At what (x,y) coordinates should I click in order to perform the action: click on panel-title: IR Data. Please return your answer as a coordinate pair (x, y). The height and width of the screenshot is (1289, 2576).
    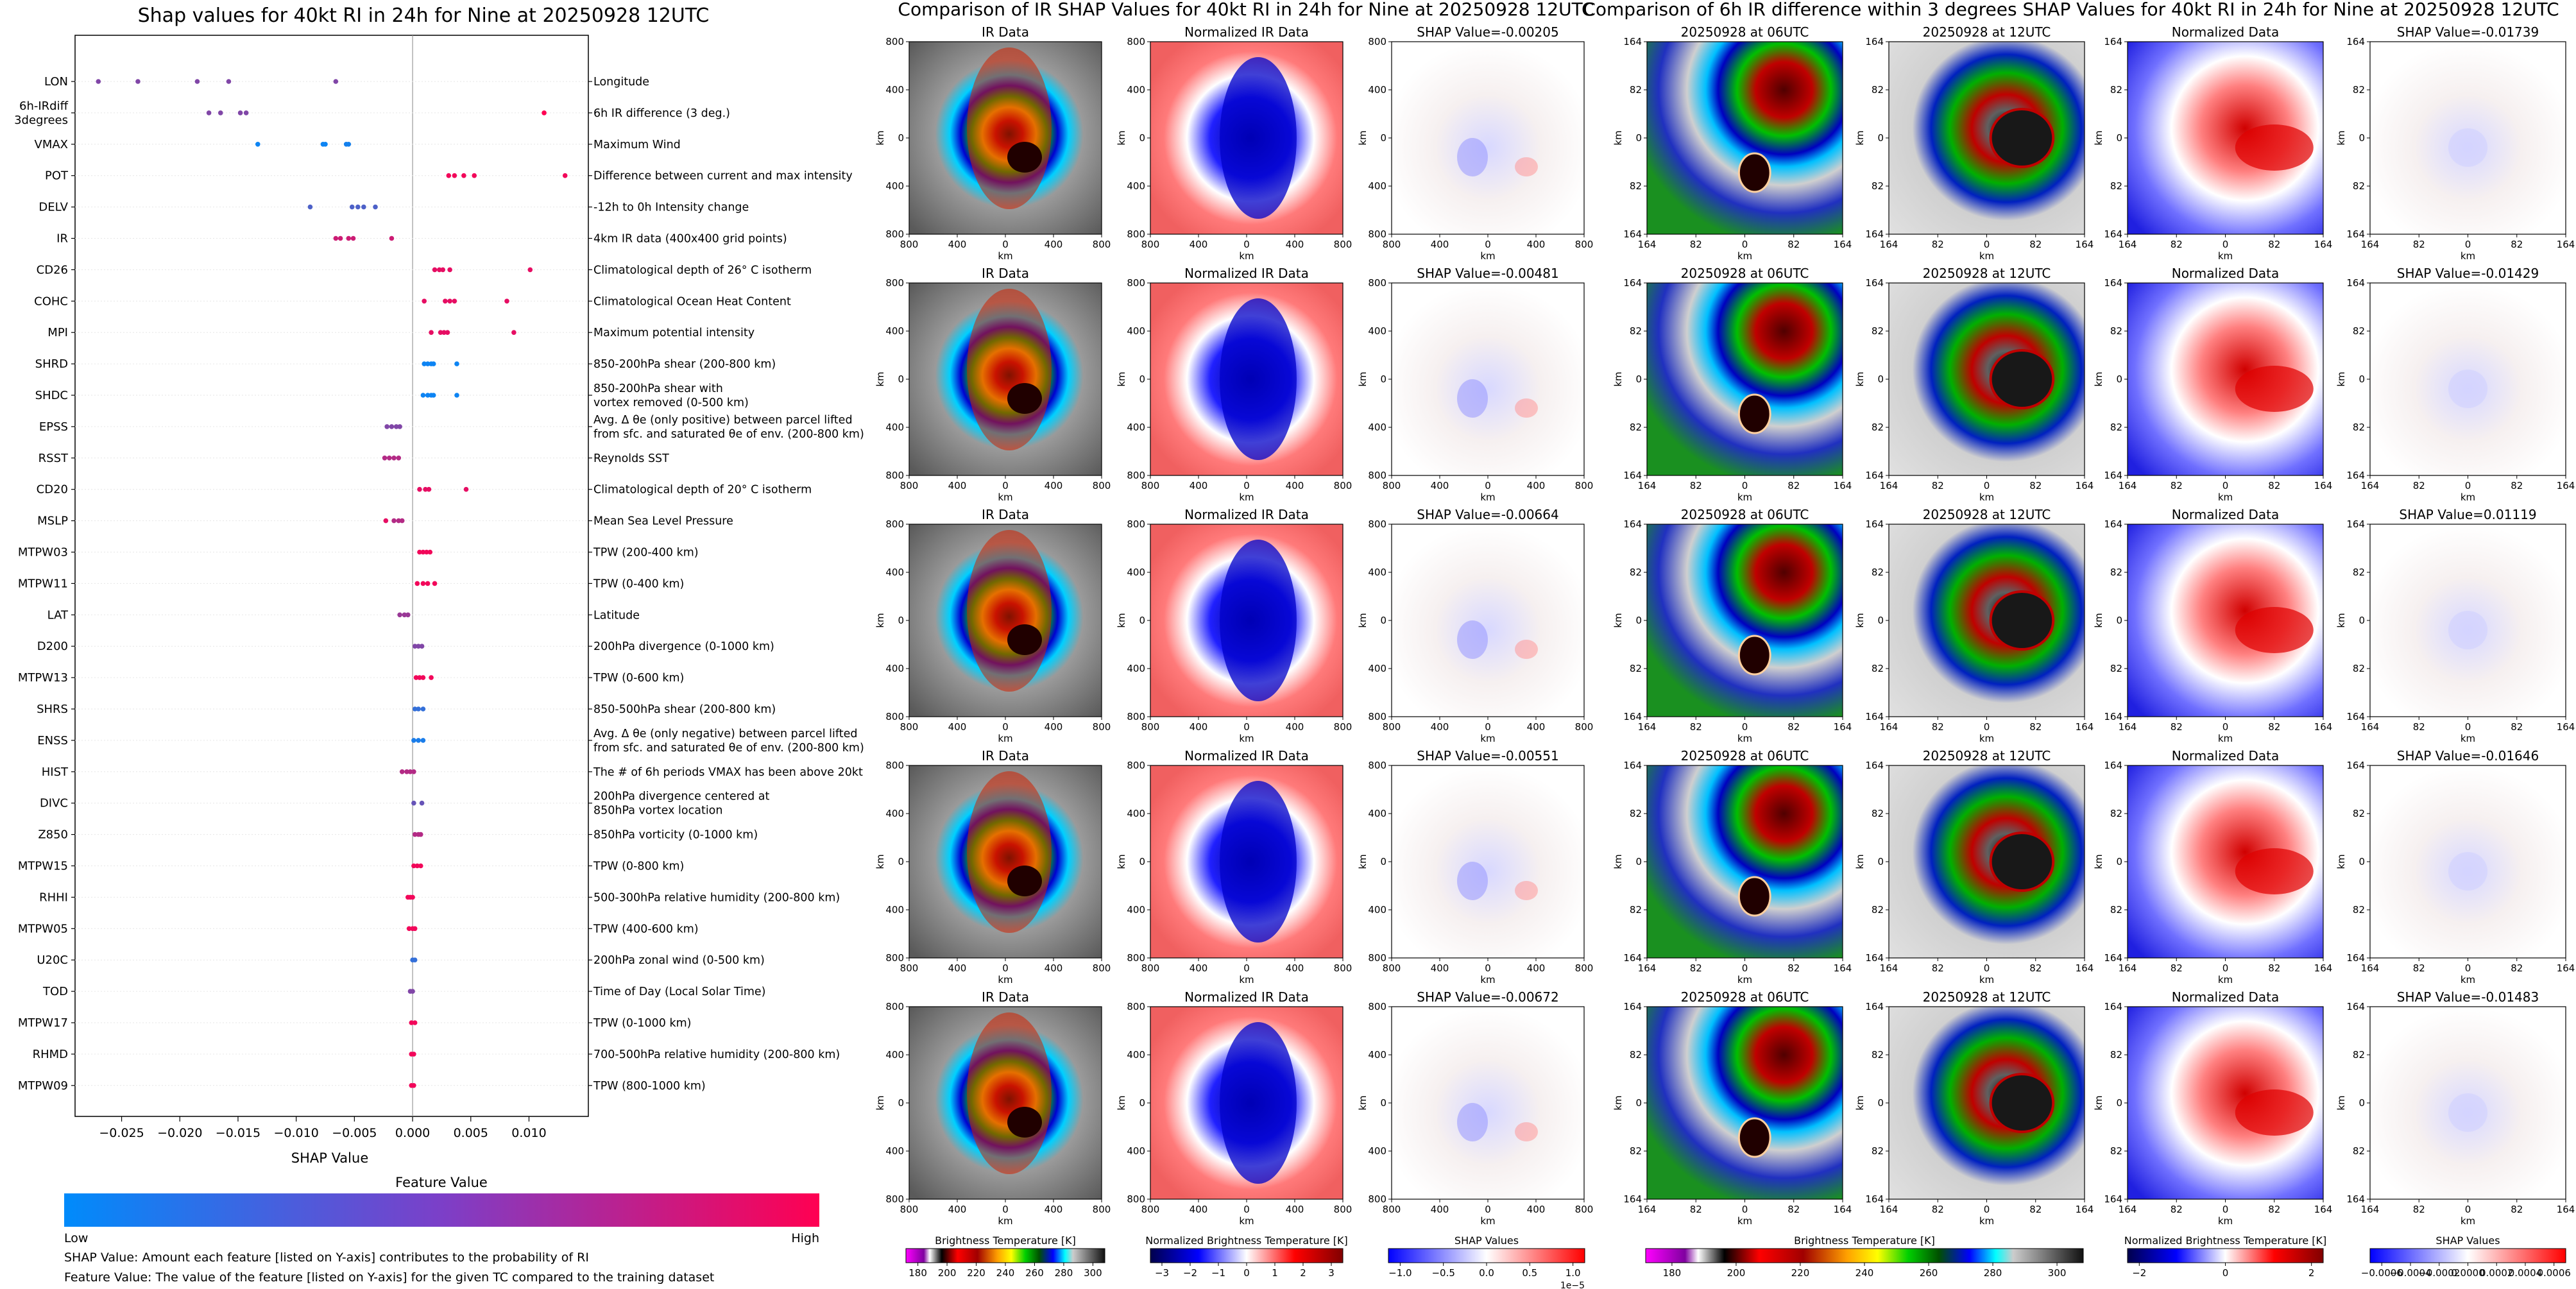
    Looking at the image, I should click on (1005, 32).